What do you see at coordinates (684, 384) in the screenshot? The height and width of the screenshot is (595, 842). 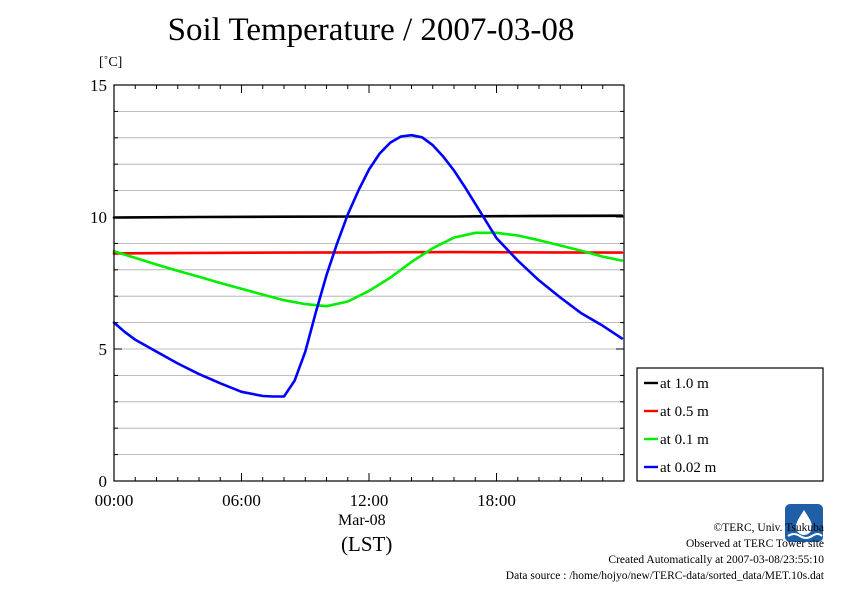 I see `legend-label: at 1.0 m` at bounding box center [684, 384].